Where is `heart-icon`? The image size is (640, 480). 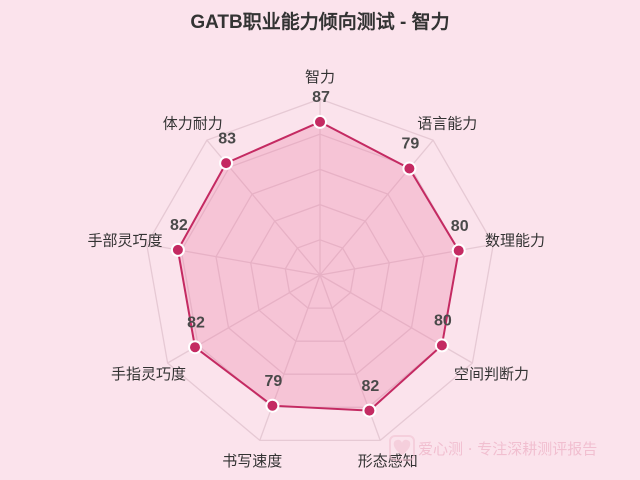 heart-icon is located at coordinates (402, 448).